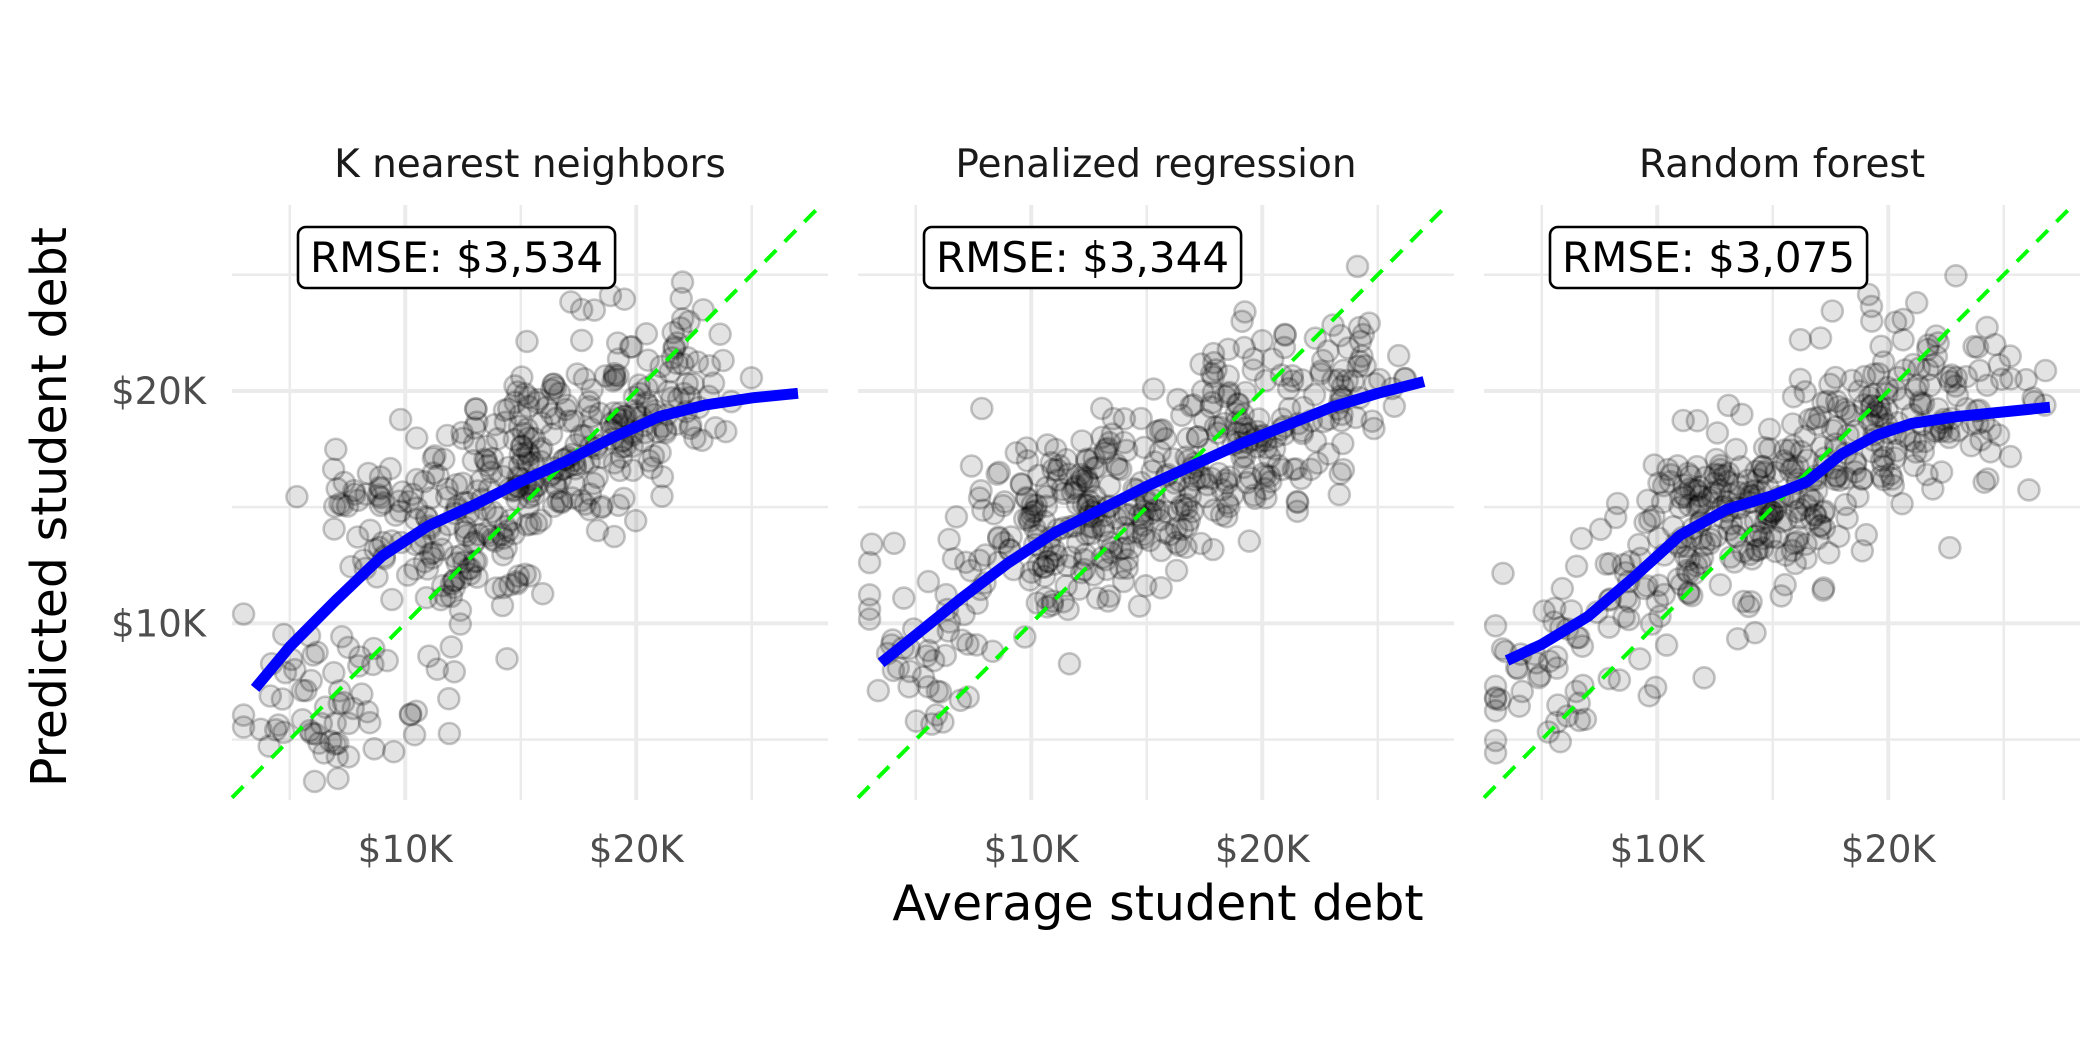 This screenshot has width=2100, height=1050. I want to click on y-tick-label: $20K, so click(159, 391).